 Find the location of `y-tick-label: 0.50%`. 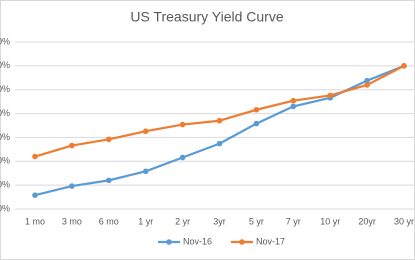

y-tick-label: 0.50% is located at coordinates (5, 185).